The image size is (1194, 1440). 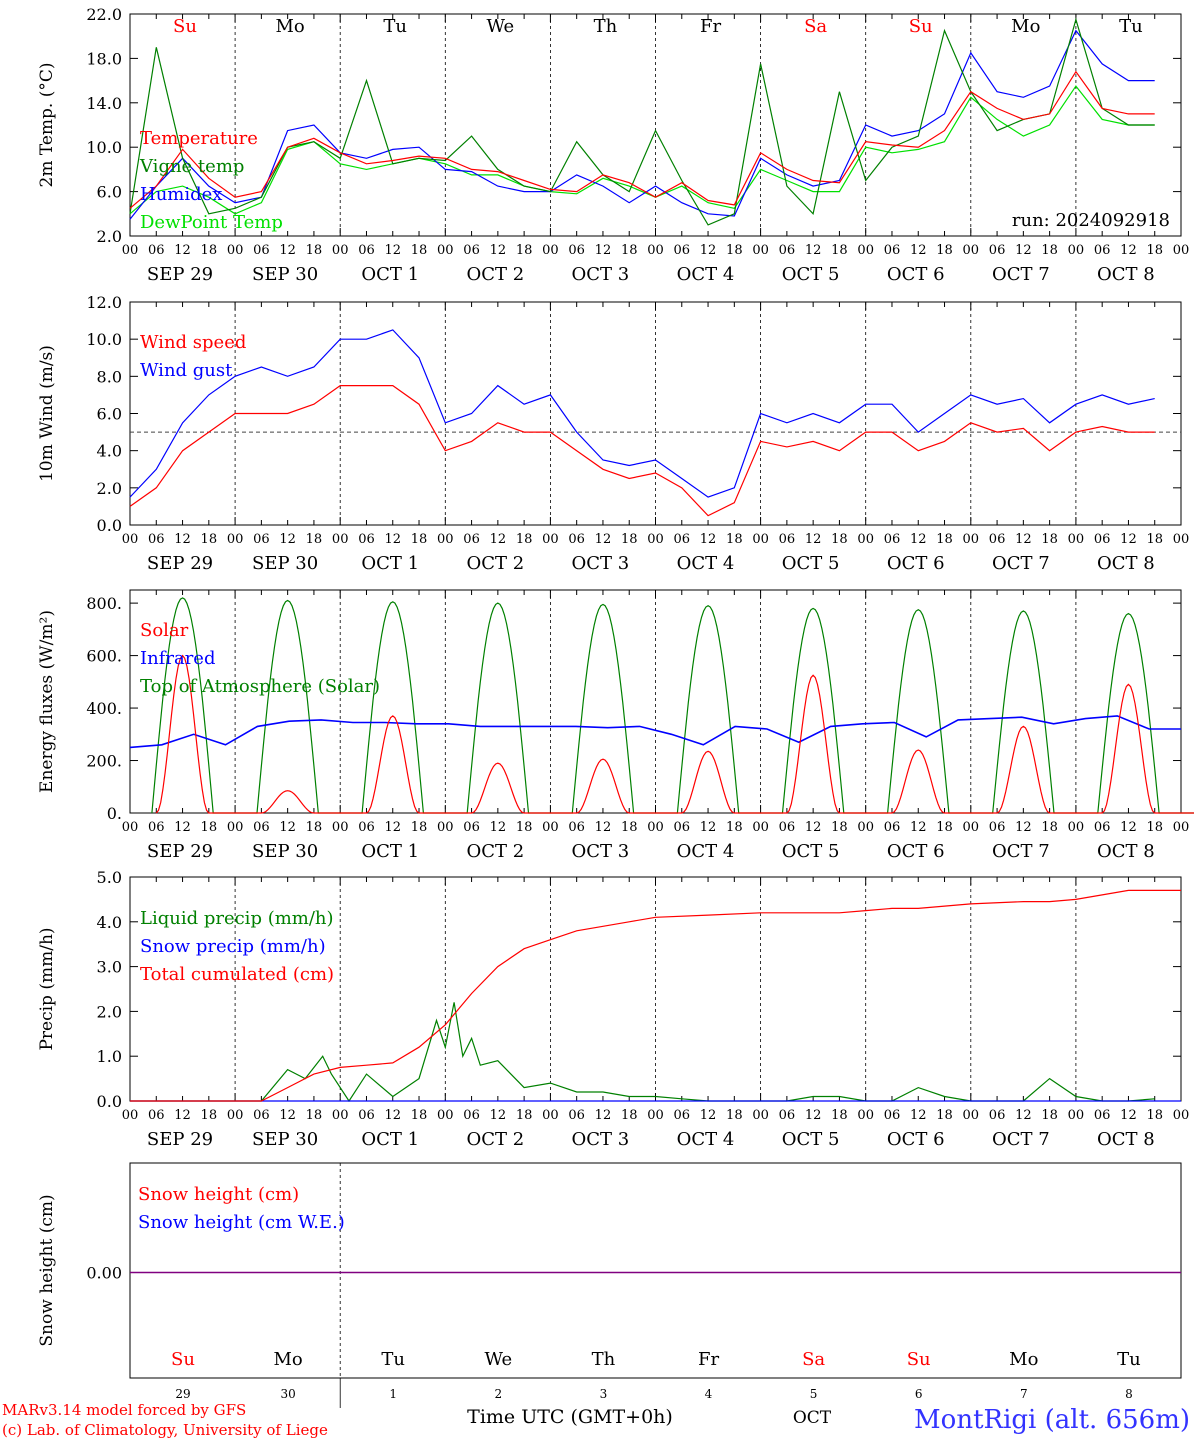 I want to click on legend-entry: Snow height (cm), so click(x=218, y=1194).